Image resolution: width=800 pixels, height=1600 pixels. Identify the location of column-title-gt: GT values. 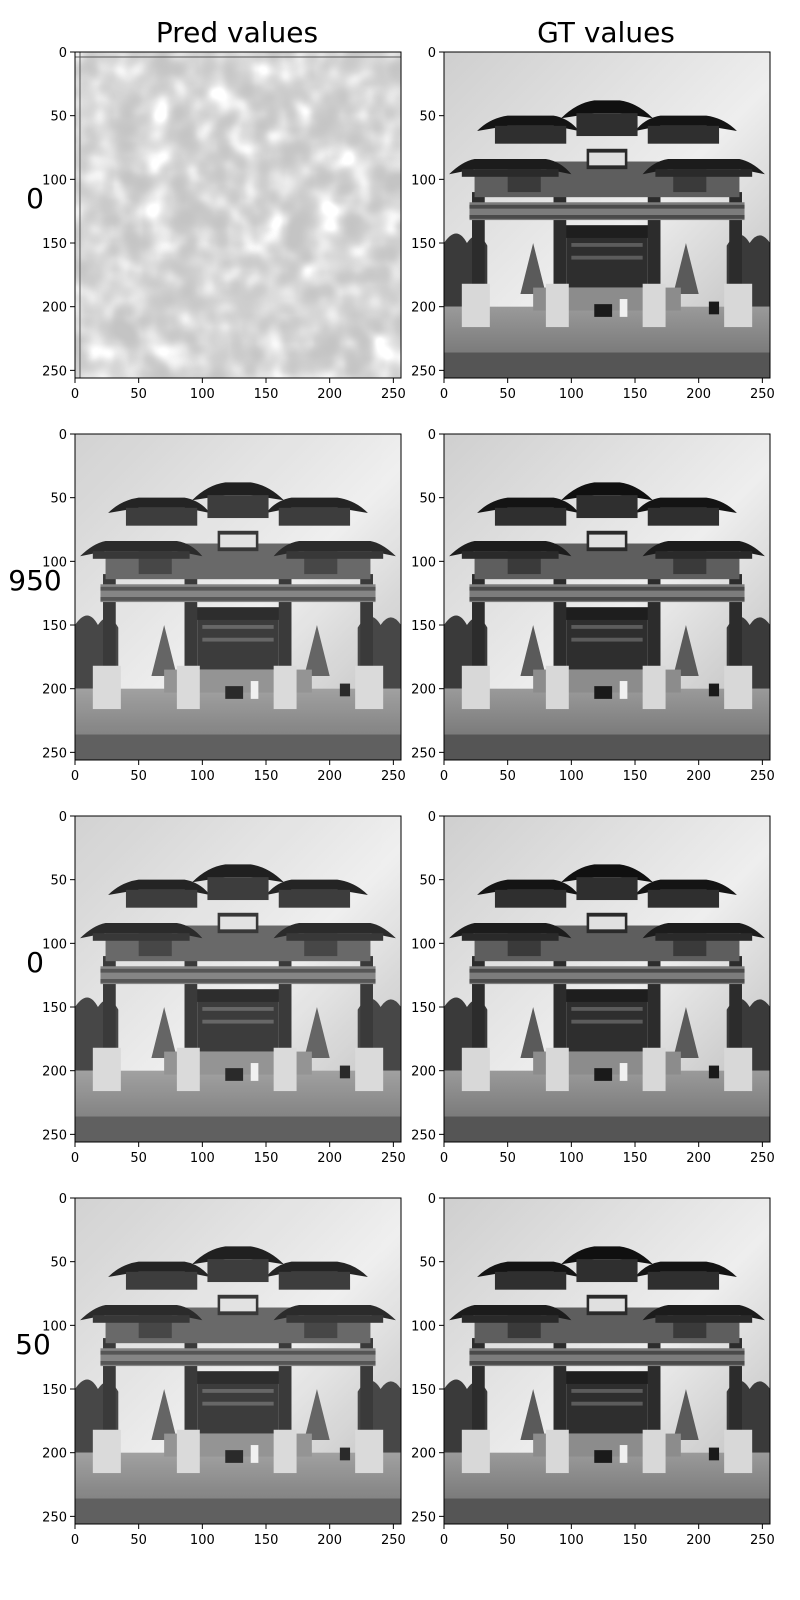
(606, 32).